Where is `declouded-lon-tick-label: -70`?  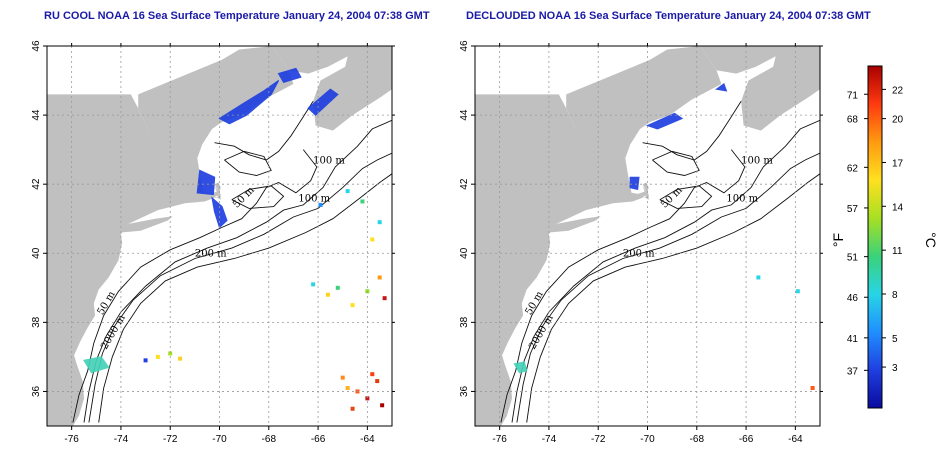
declouded-lon-tick-label: -70 is located at coordinates (647, 439).